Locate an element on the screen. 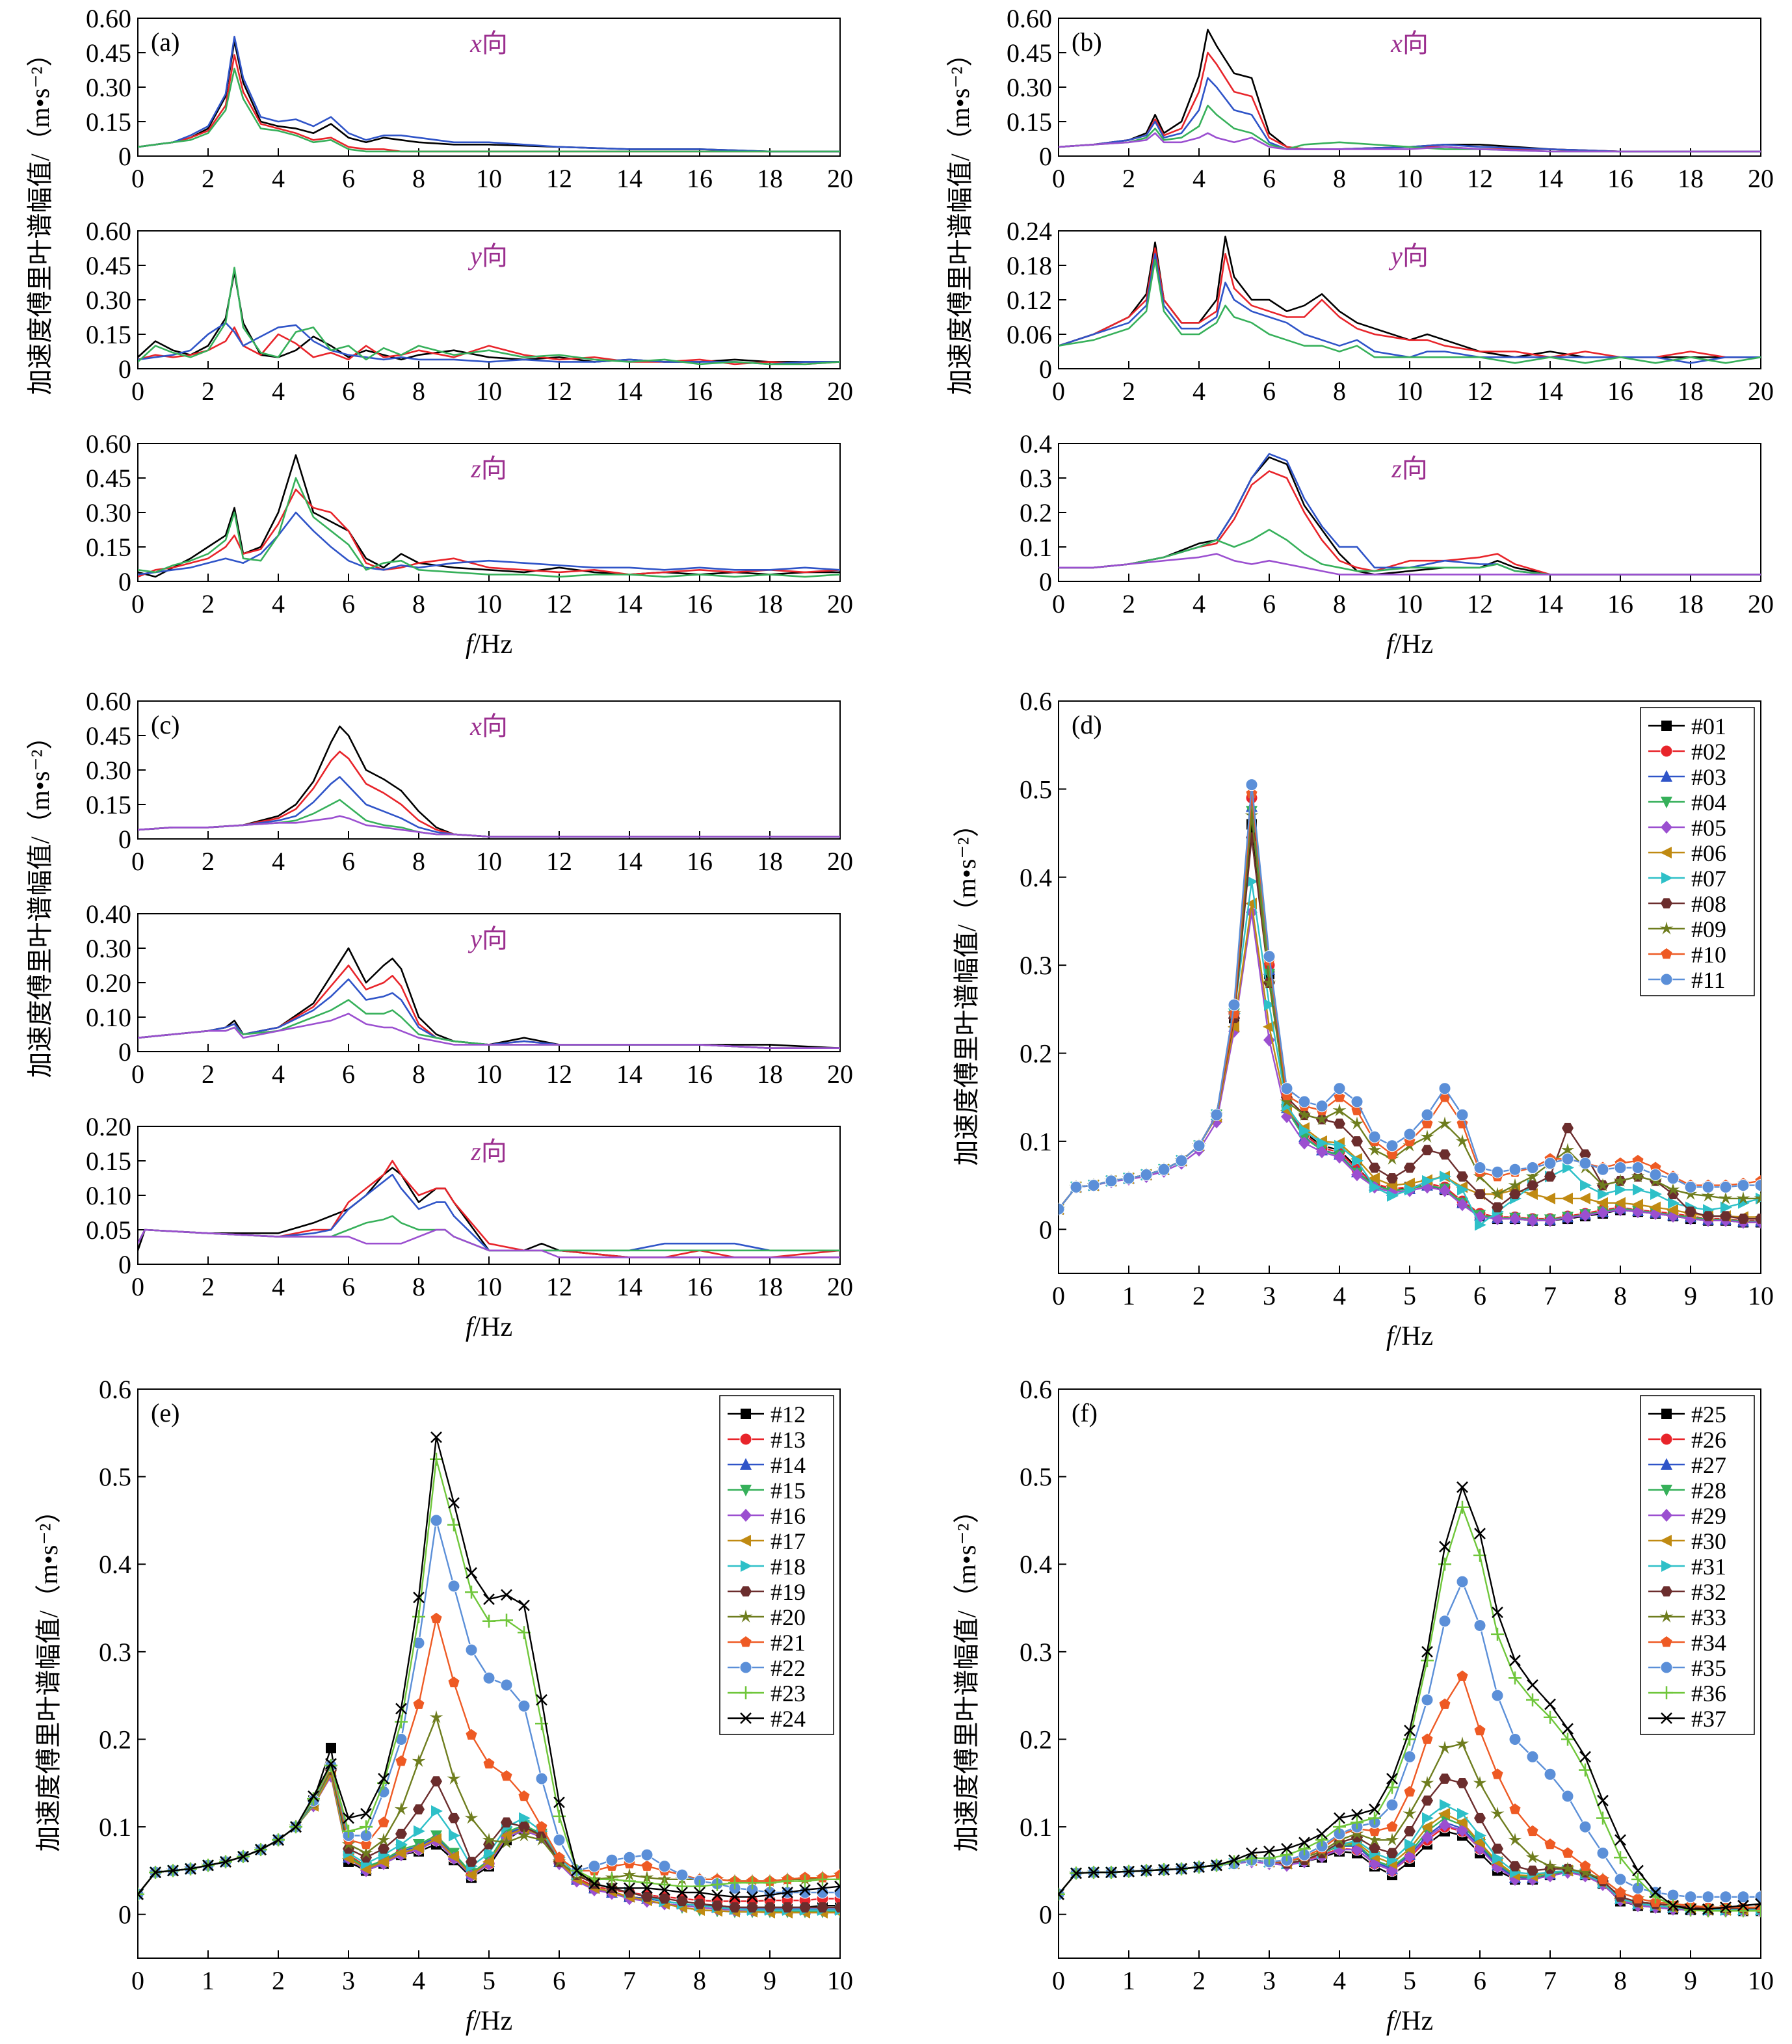  legend-label: #27 is located at coordinates (1708, 1465).